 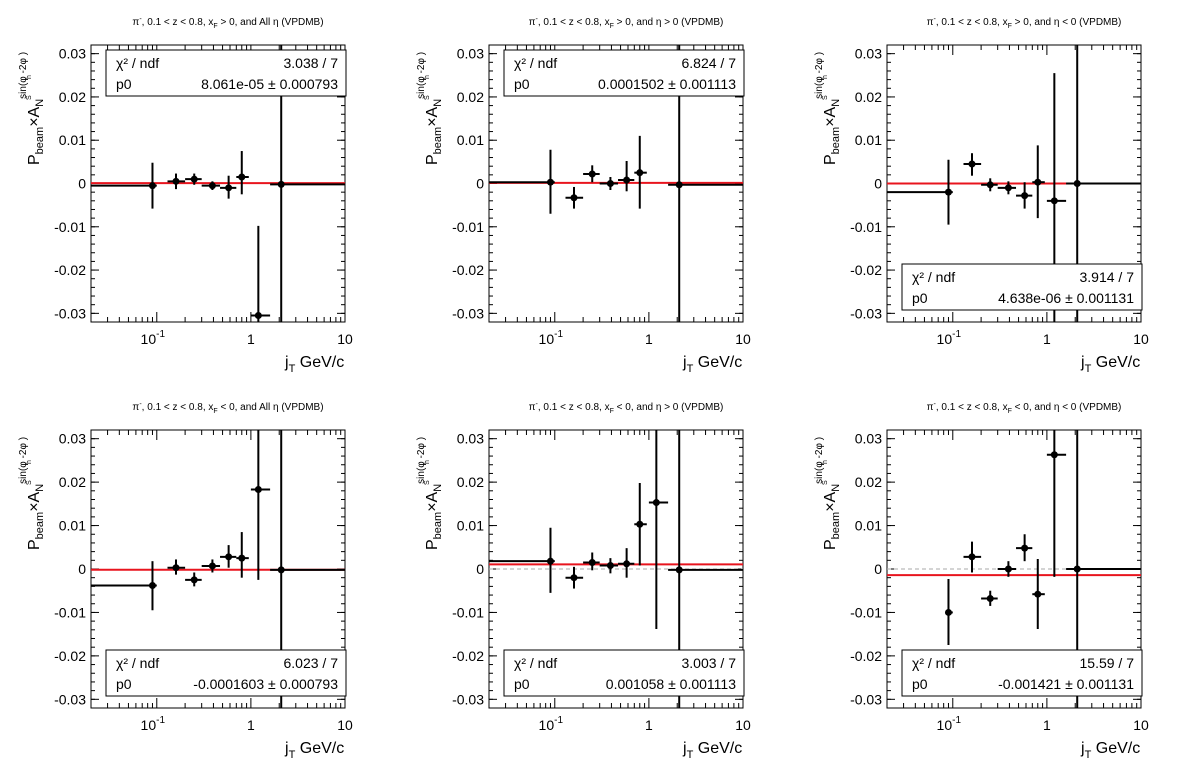 I want to click on y-axis-label-sub-s: S, so click(x=29, y=97).